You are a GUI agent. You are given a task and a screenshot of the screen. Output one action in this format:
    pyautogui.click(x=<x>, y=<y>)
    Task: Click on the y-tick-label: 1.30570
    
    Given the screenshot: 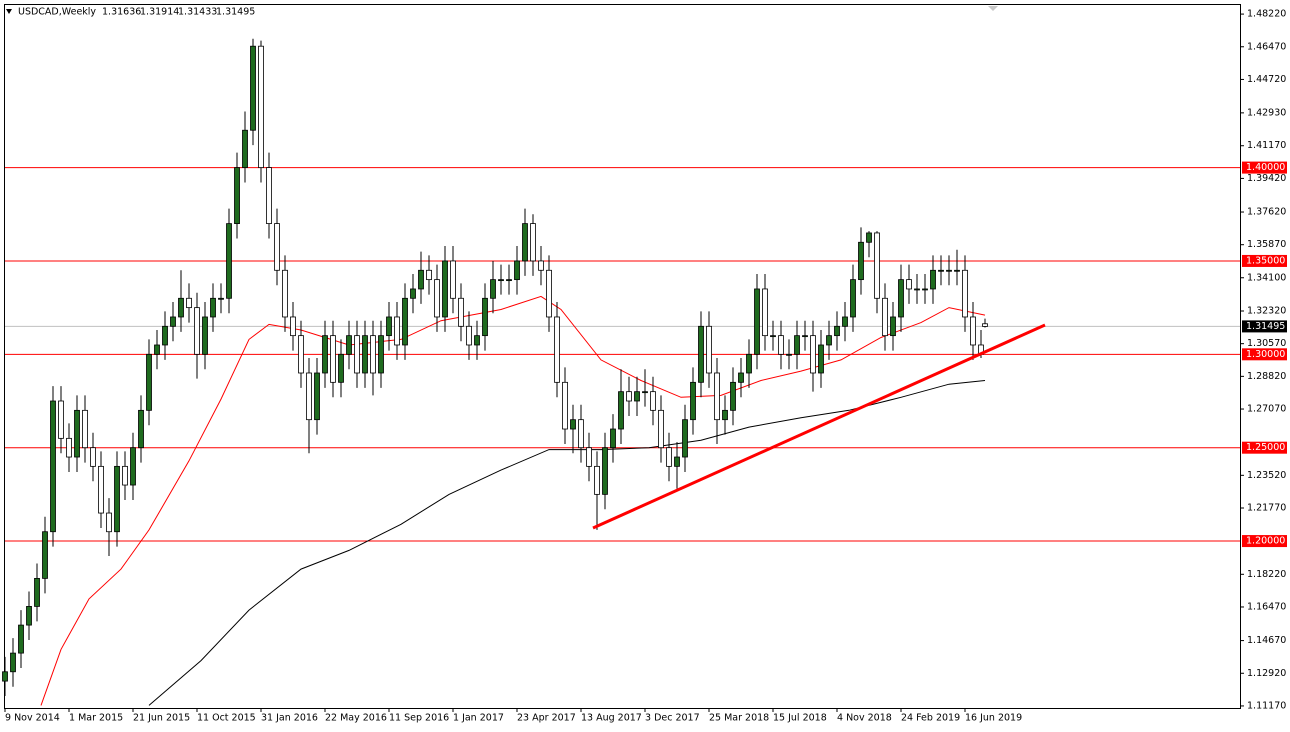 What is the action you would take?
    pyautogui.click(x=1266, y=343)
    